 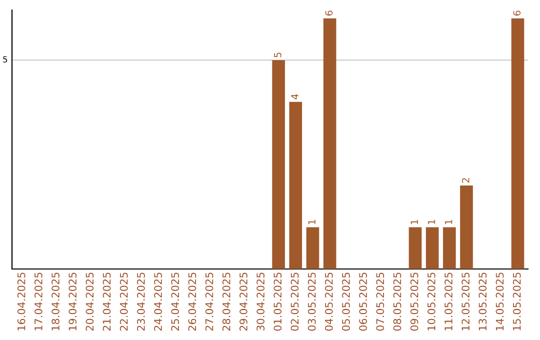 I want to click on x-tick-label: 22.04.2025, so click(x=124, y=301).